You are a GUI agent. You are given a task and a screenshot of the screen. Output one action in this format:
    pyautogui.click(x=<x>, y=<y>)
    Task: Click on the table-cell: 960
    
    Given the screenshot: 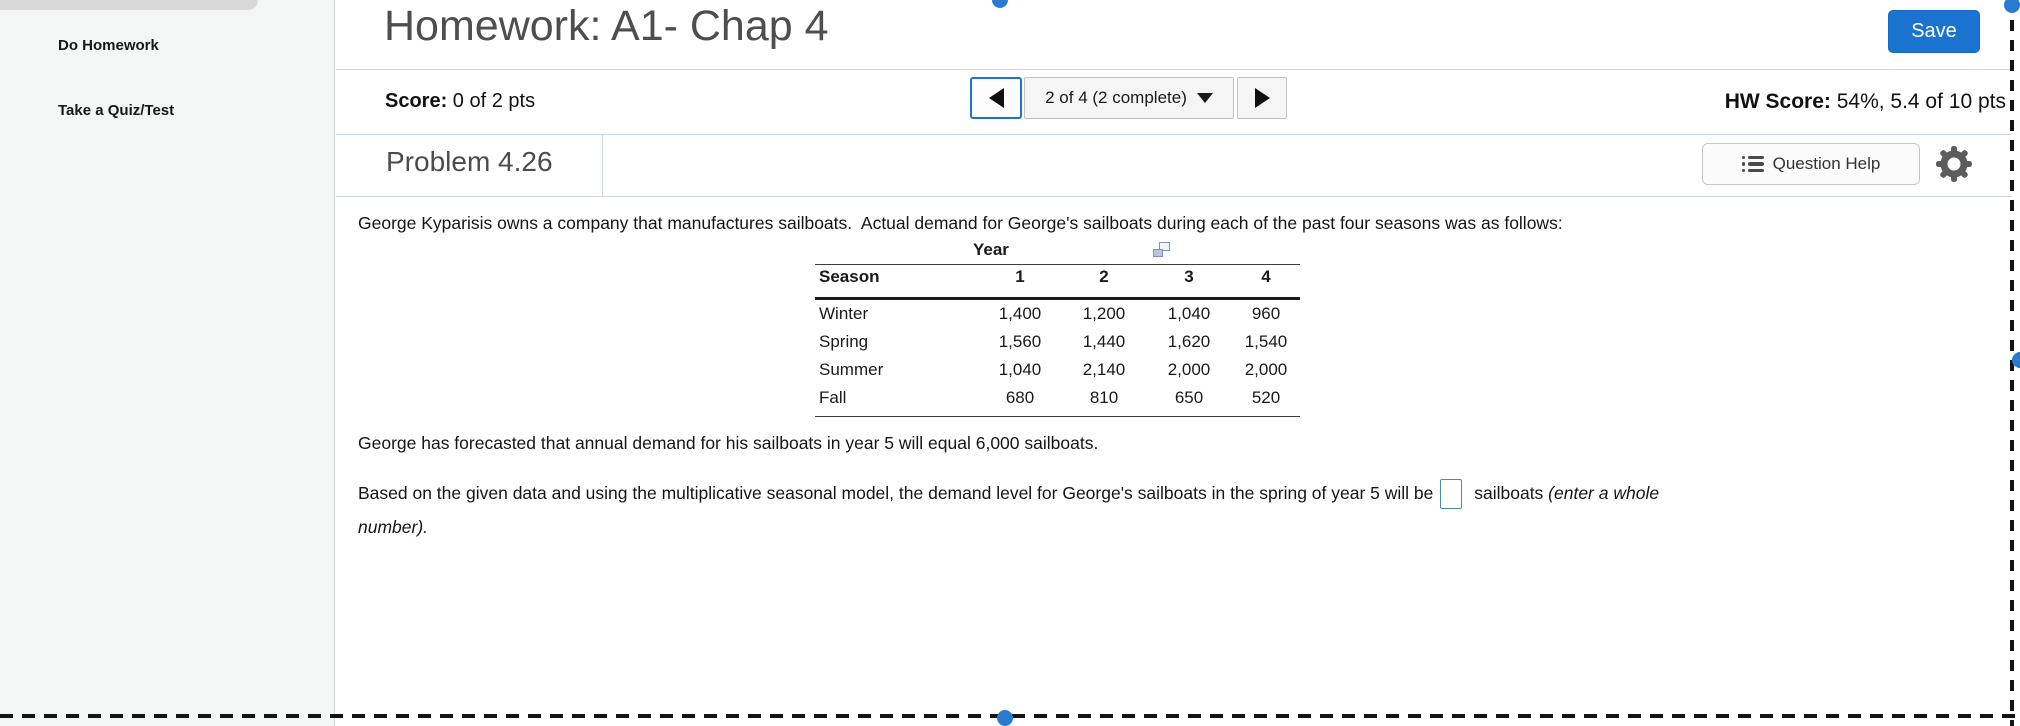 What is the action you would take?
    pyautogui.click(x=1266, y=313)
    